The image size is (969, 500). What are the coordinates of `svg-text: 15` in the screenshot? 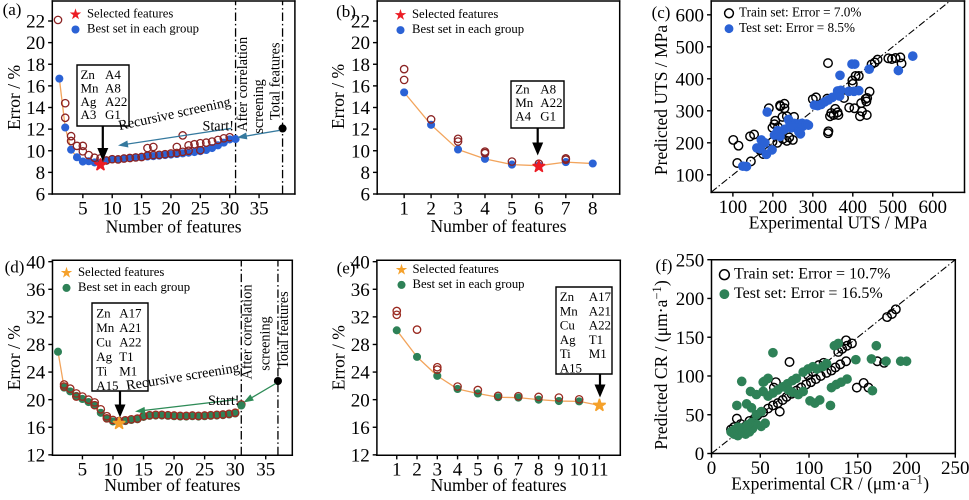 It's located at (141, 208).